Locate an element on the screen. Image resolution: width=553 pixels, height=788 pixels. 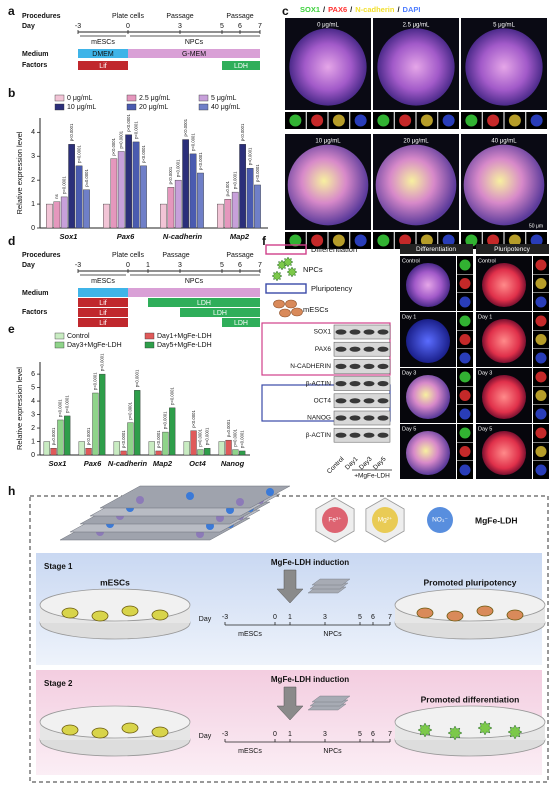
image-label: 5 μg/mL is located at coordinates (504, 26).